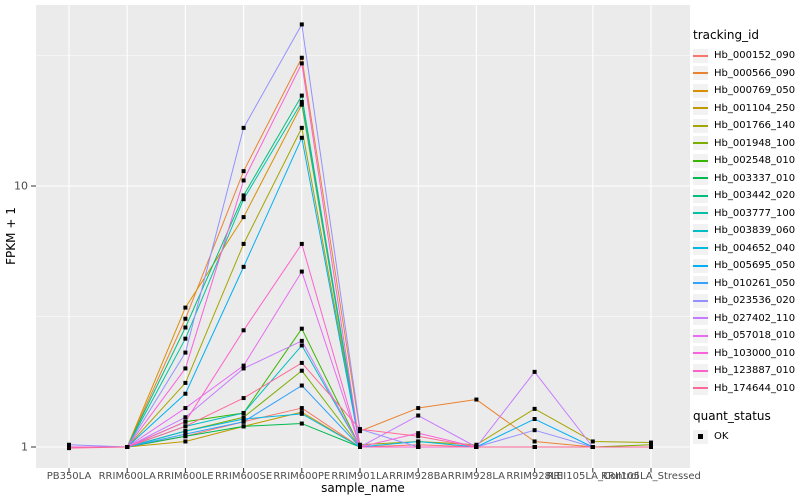 Image resolution: width=800 pixels, height=500 pixels. Describe the element at coordinates (127, 476) in the screenshot. I see `x-tick-label: RRIM600LA` at that location.